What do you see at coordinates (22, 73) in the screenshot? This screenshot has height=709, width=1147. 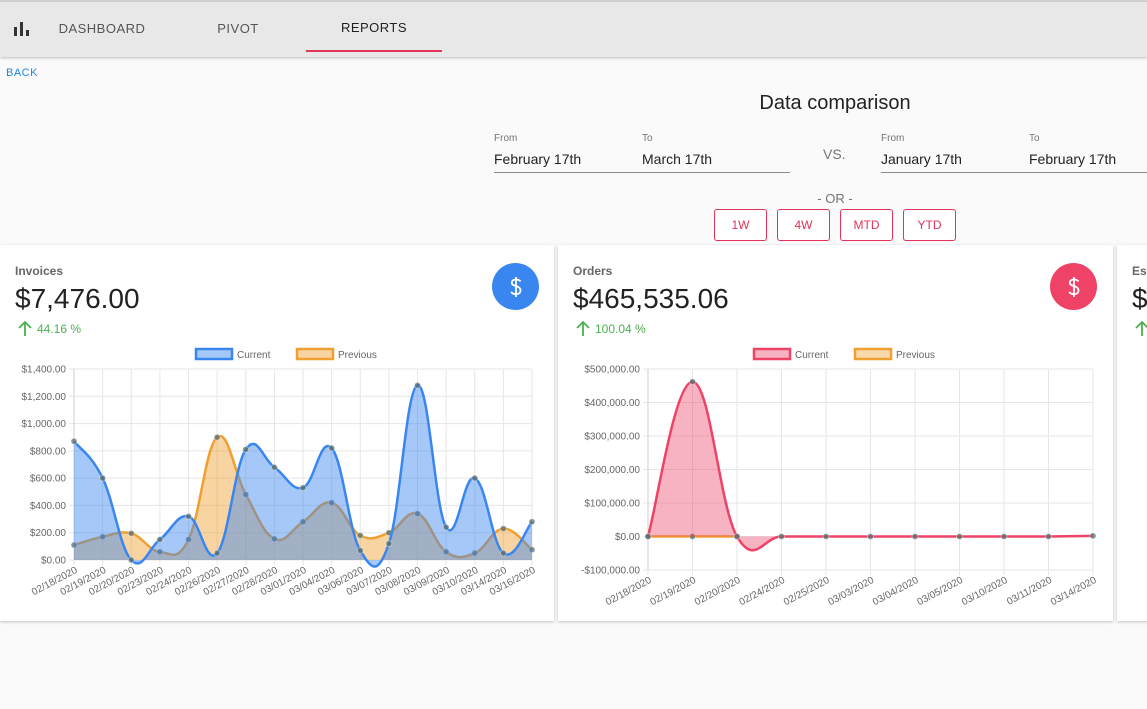 I see `back-link: BACK` at bounding box center [22, 73].